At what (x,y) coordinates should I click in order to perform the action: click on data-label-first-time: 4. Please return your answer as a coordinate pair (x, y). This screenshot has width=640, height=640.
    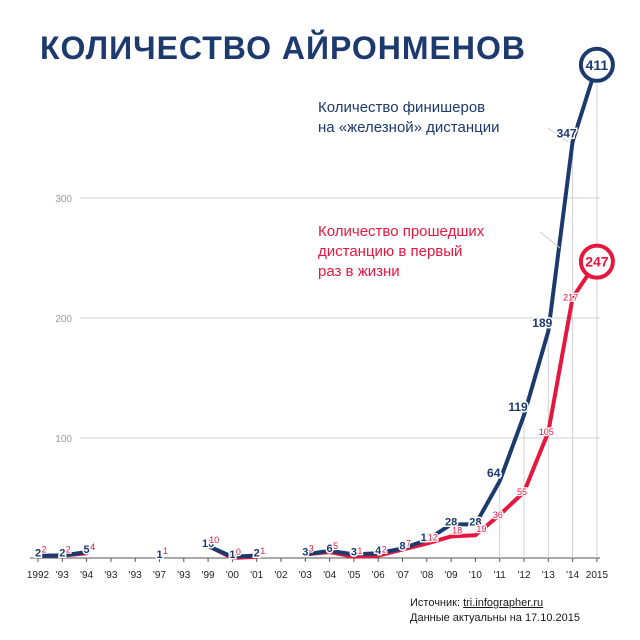
    Looking at the image, I should click on (92, 547).